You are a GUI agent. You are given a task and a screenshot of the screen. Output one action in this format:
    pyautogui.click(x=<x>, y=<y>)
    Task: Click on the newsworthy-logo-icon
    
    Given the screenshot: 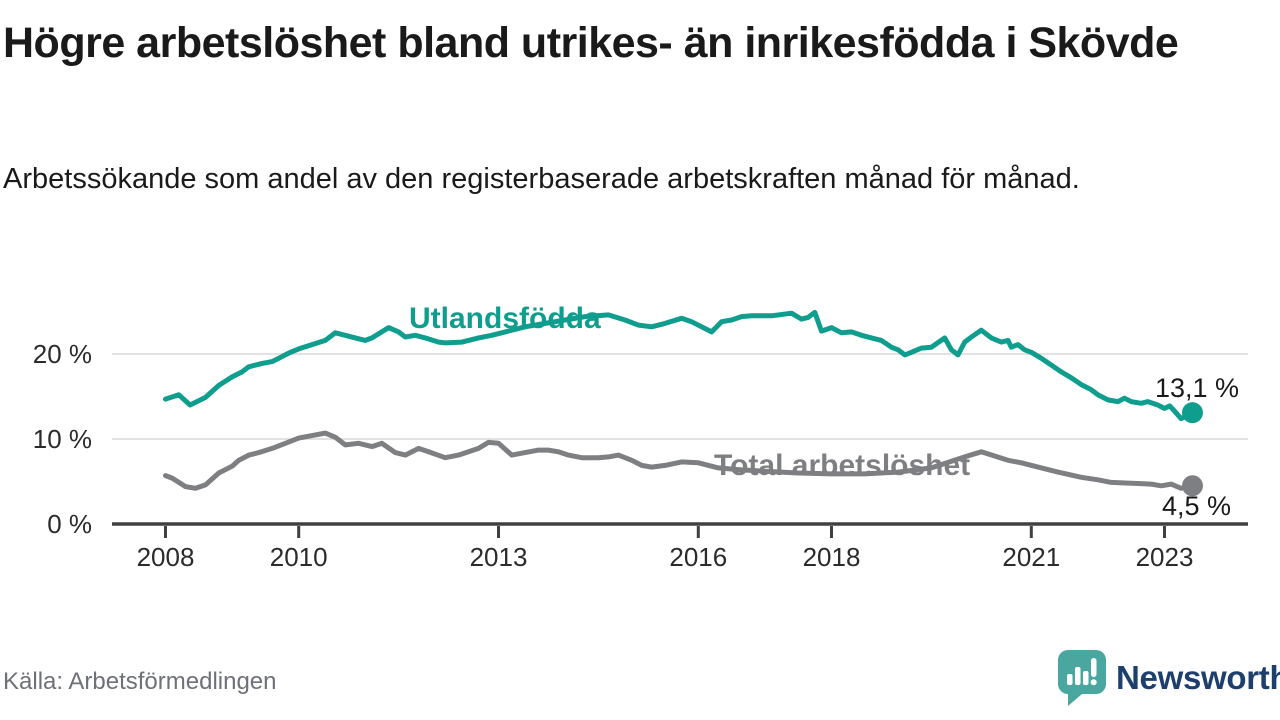 What is the action you would take?
    pyautogui.click(x=1082, y=678)
    